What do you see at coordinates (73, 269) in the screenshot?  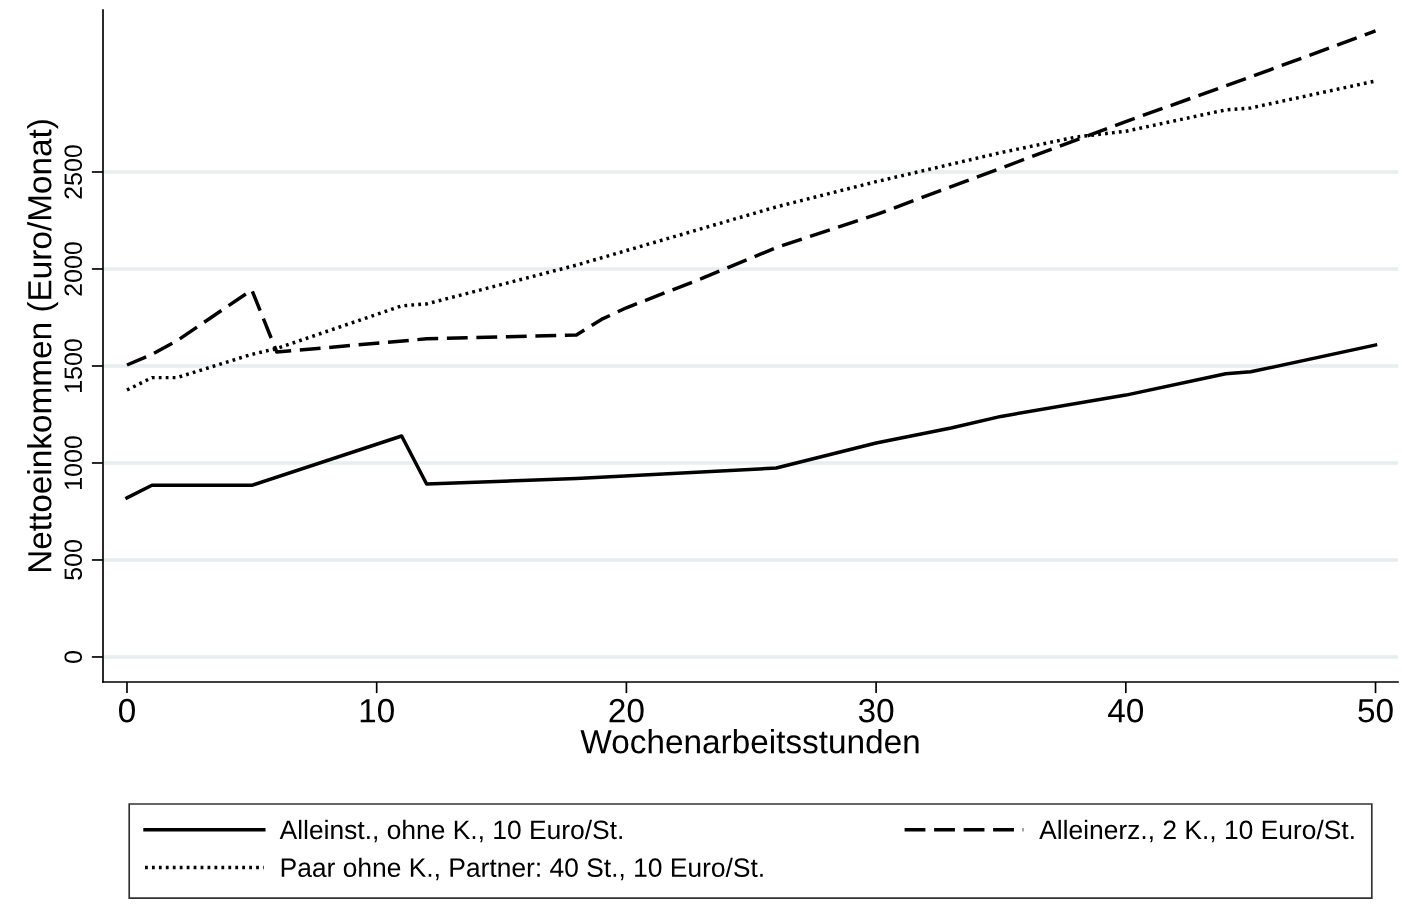 I see `y-tick-label: 2000` at bounding box center [73, 269].